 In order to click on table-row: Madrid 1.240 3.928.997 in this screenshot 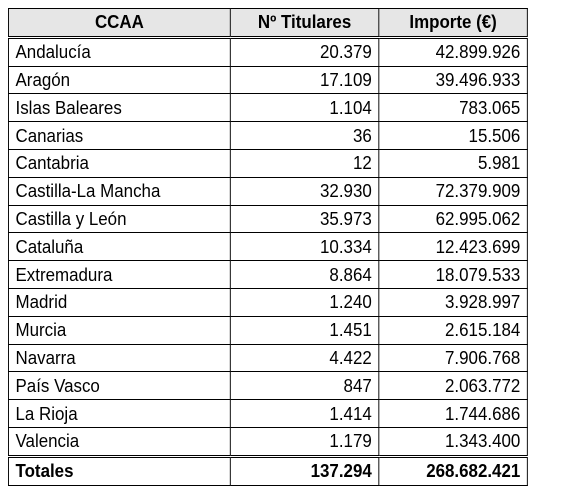, I will do `click(268, 302)`.